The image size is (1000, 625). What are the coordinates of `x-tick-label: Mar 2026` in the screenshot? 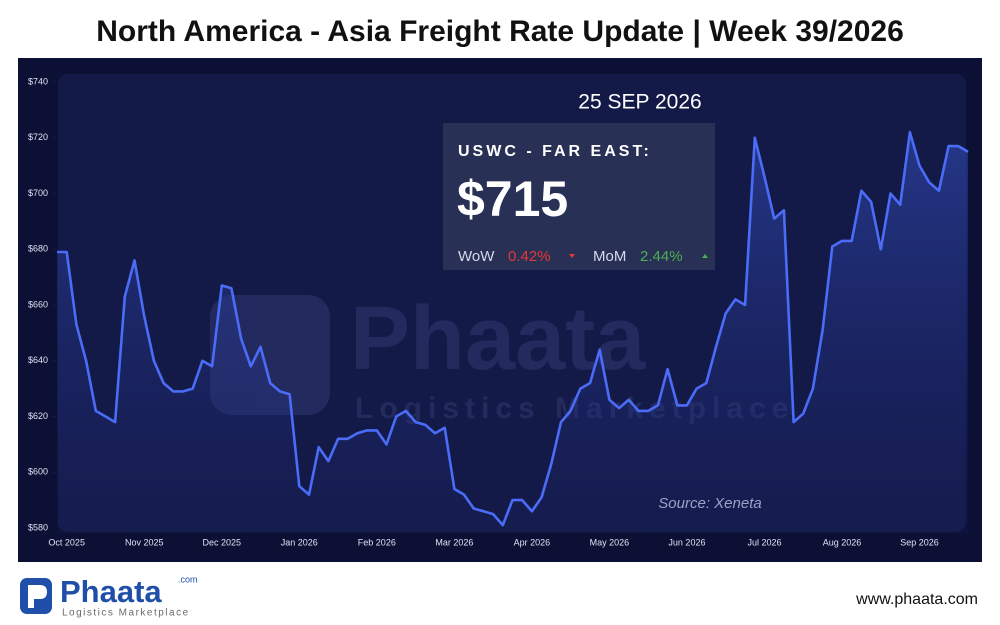 It's located at (454, 542).